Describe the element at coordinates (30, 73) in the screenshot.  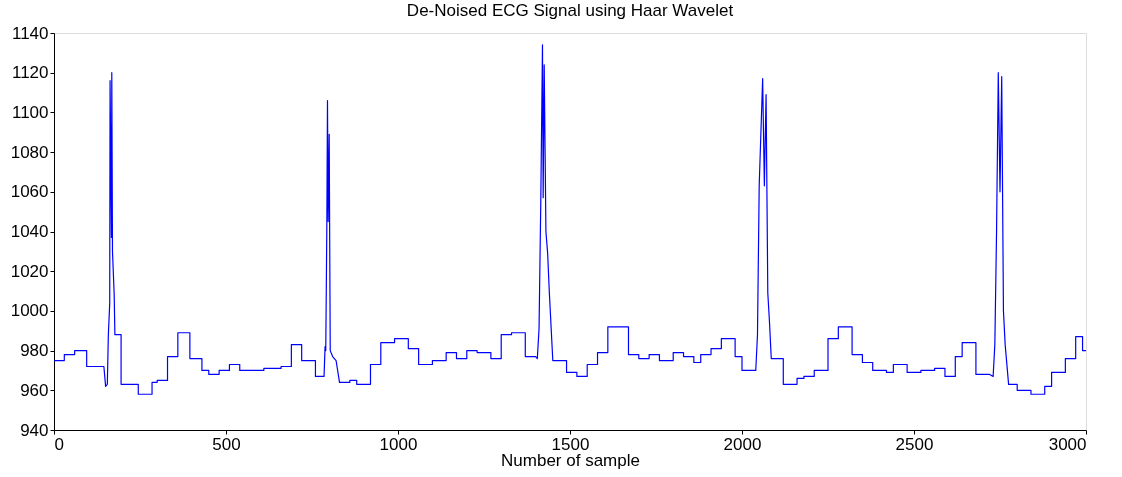
I see `y-tick-label: 1120` at that location.